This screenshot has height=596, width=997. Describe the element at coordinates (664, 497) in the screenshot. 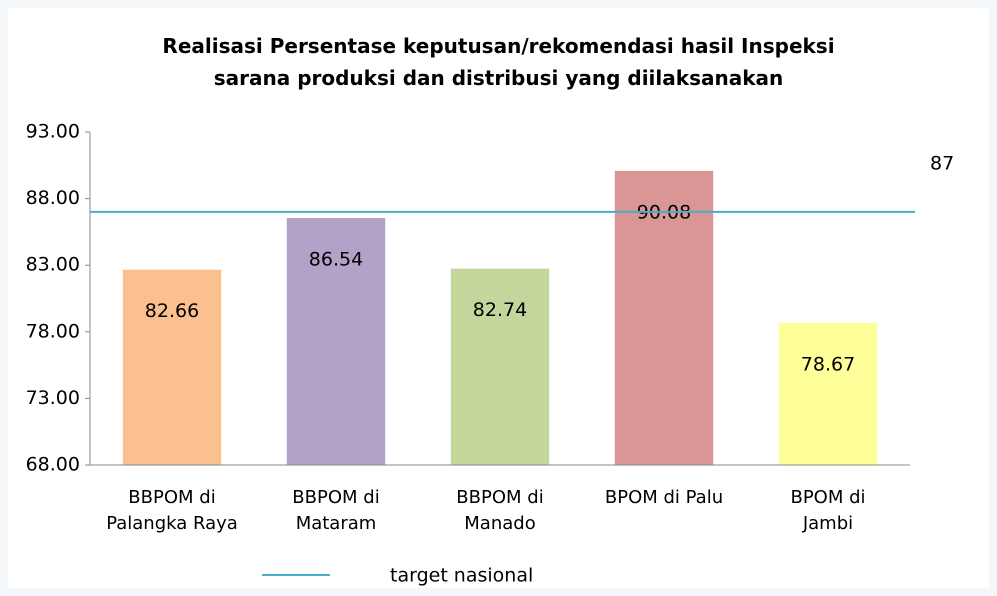

I see `x-tick-label: BPOM di Palu` at that location.